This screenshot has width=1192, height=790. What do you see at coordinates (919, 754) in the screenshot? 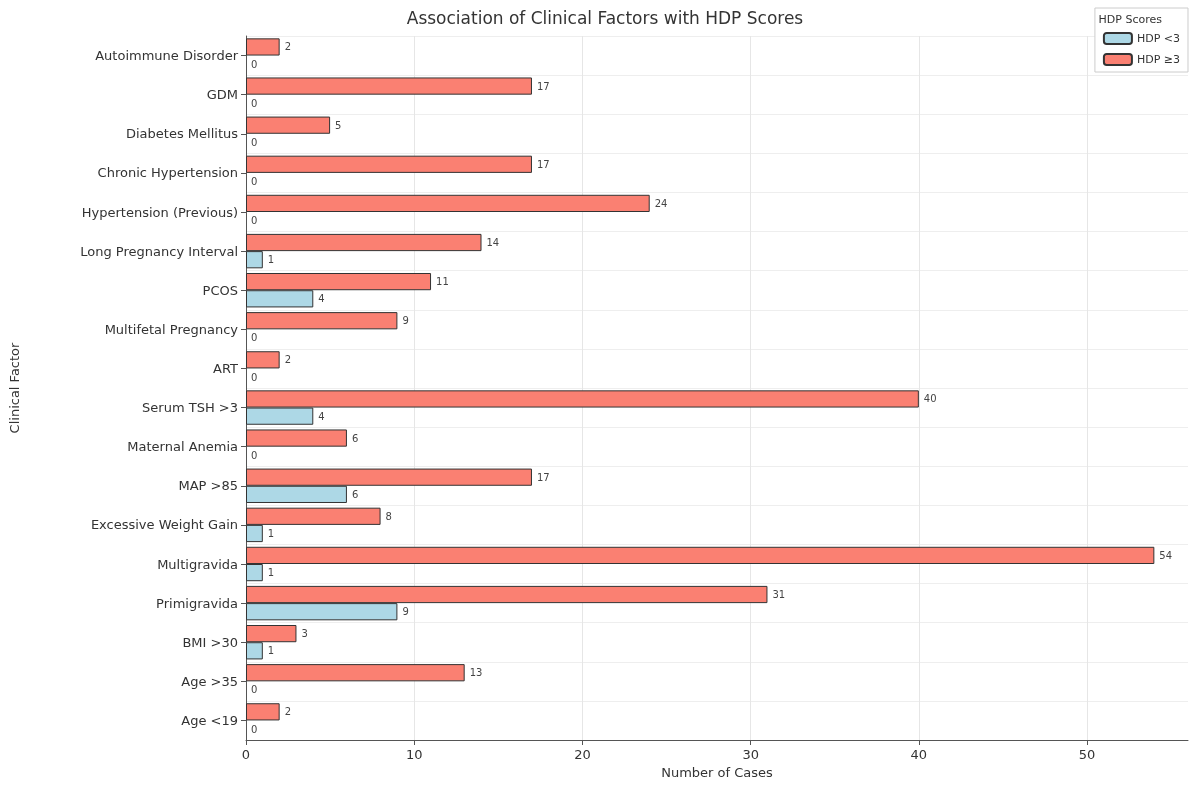
I see `x-tick-label: 40` at bounding box center [919, 754].